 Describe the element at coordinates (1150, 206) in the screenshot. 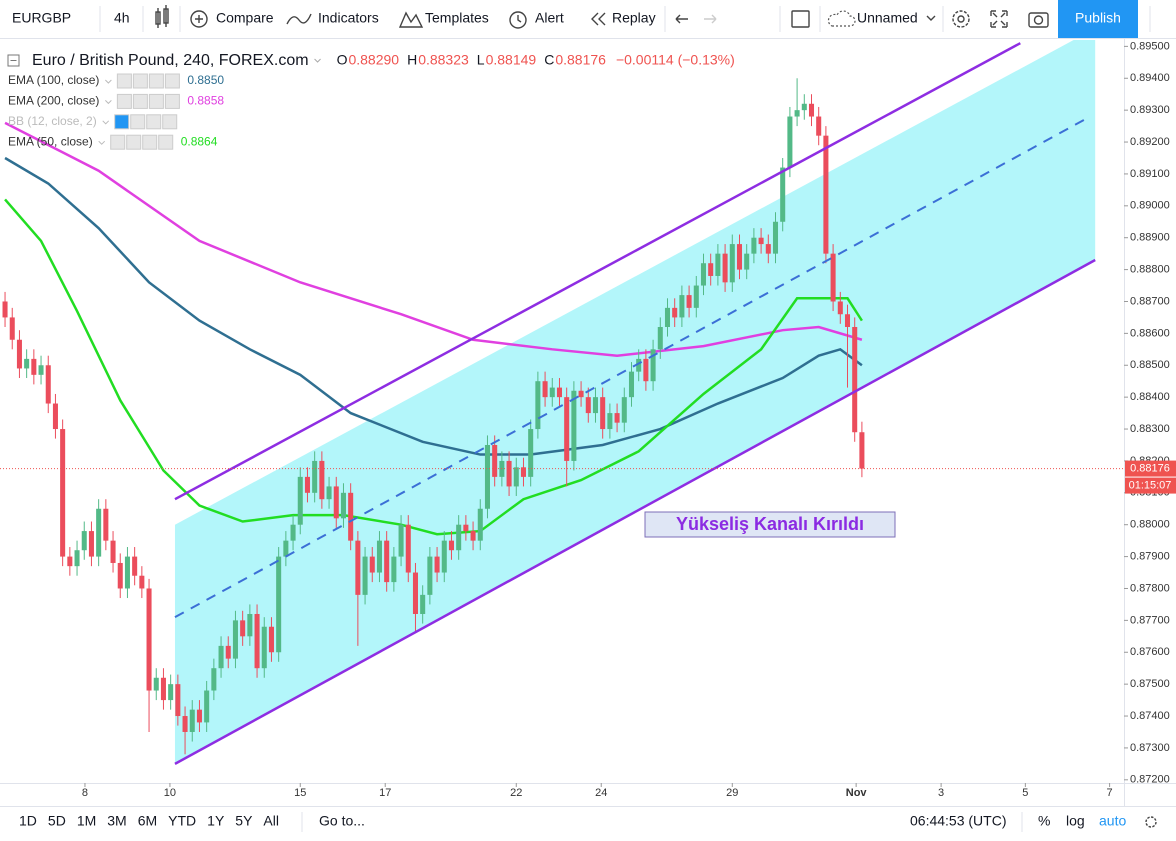

I see `y-tick-label: 0.89000` at that location.